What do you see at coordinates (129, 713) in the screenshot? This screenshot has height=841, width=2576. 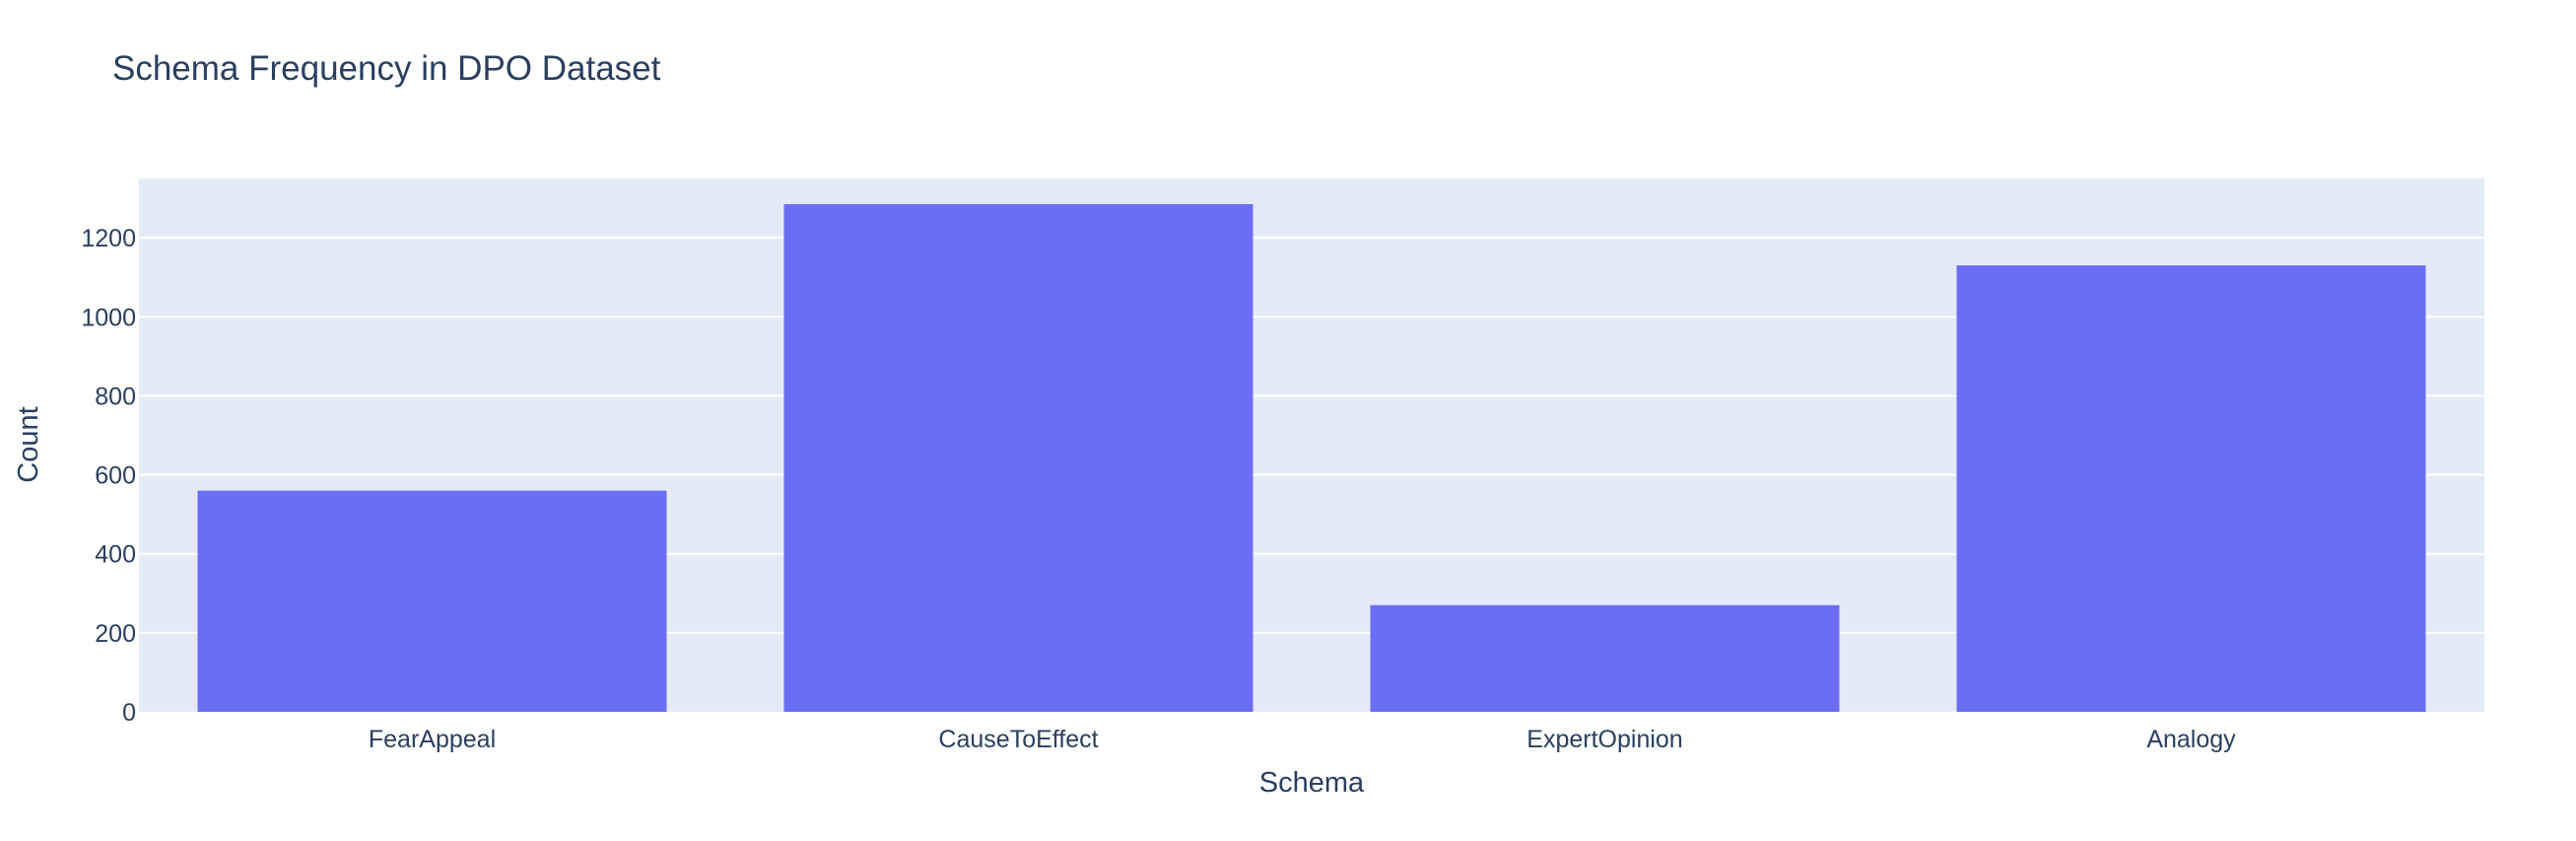 I see `y-tick-label: 0` at bounding box center [129, 713].